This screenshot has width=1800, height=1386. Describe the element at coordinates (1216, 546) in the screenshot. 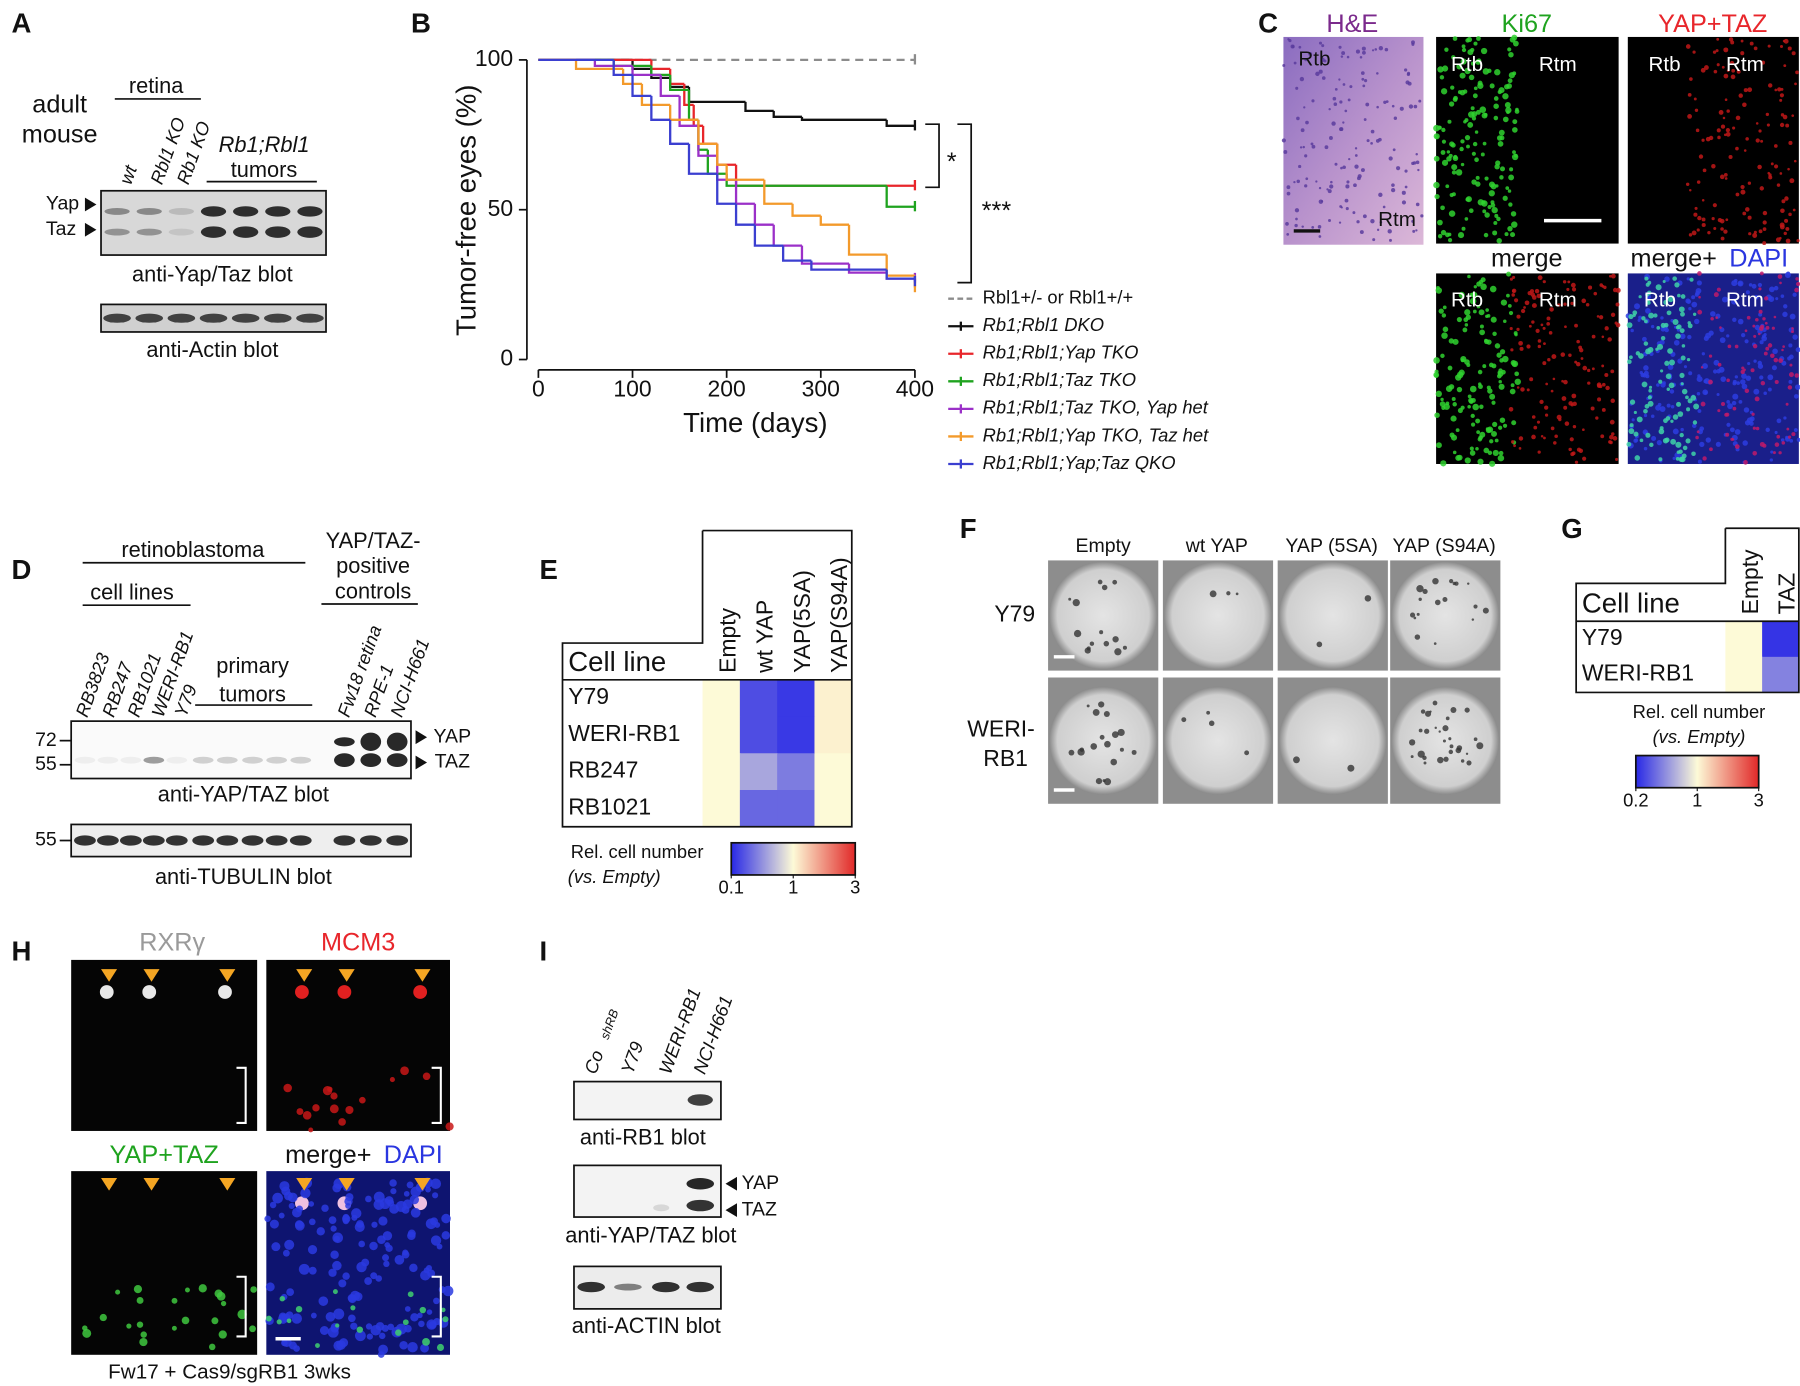

I see `column-label: wt YAP` at that location.